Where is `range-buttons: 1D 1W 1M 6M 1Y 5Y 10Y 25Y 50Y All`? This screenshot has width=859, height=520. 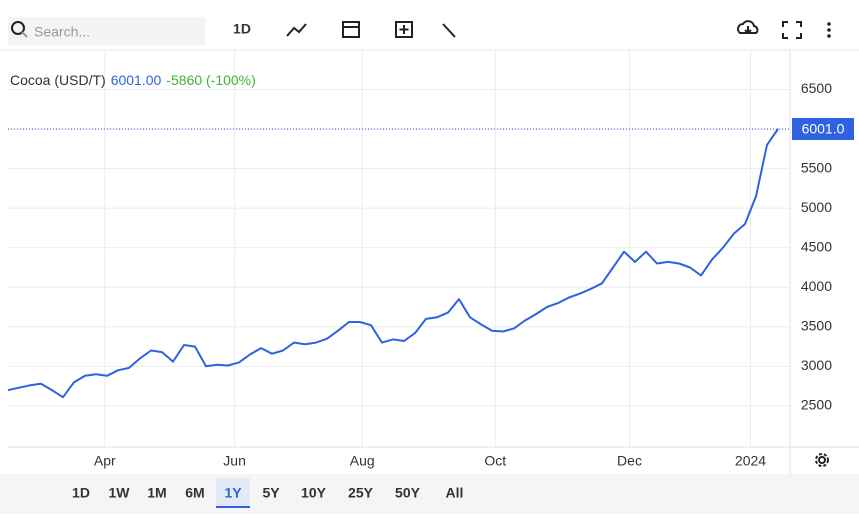
range-buttons: 1D 1W 1M 6M 1Y 5Y 10Y 25Y 50Y All is located at coordinates (267, 493).